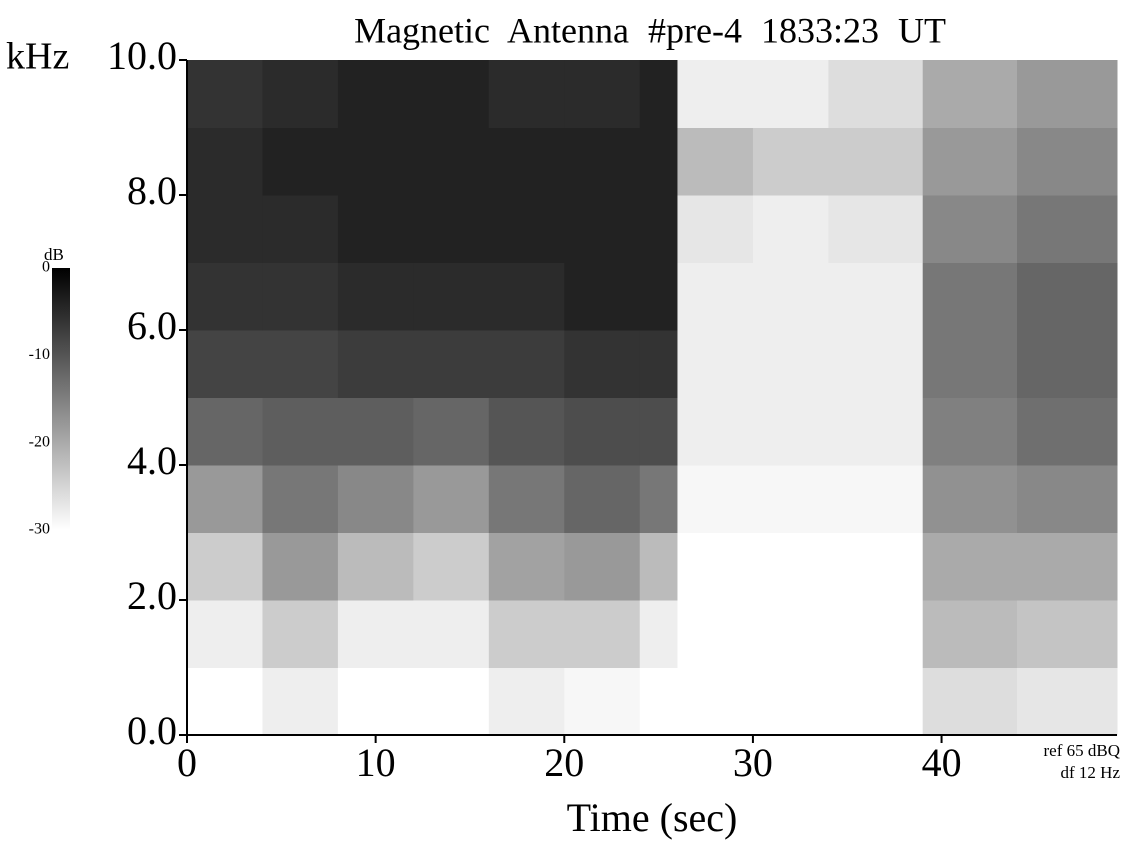 The height and width of the screenshot is (846, 1125). I want to click on colorbar-tick-label: -10, so click(39, 354).